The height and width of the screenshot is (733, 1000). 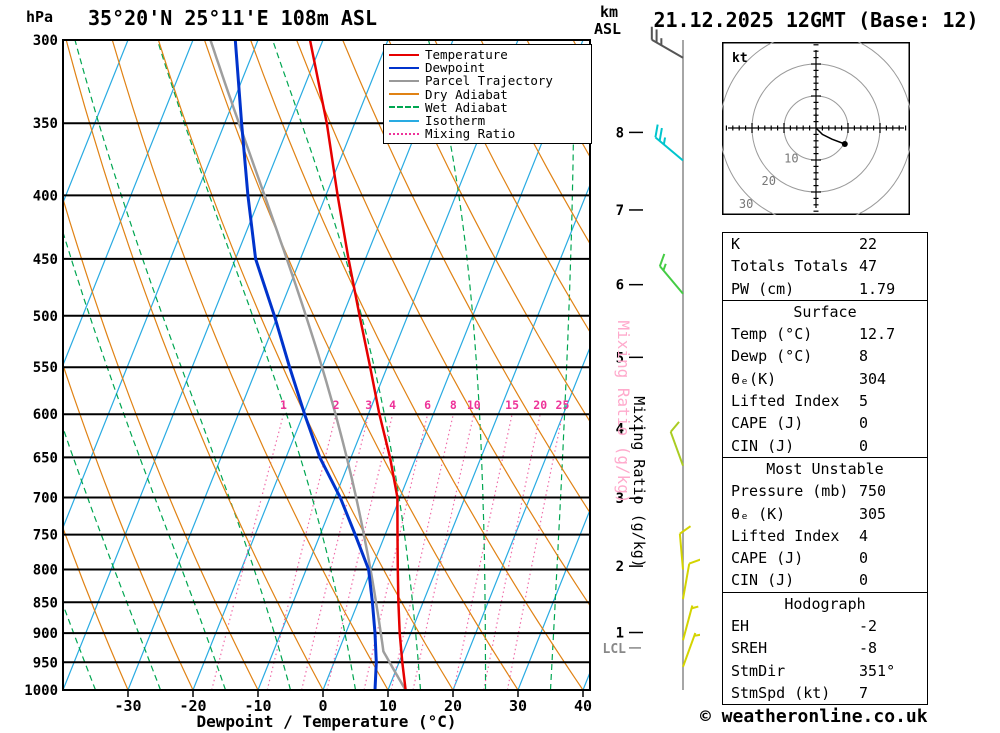 I want to click on stat-label: SREH, so click(x=749, y=648).